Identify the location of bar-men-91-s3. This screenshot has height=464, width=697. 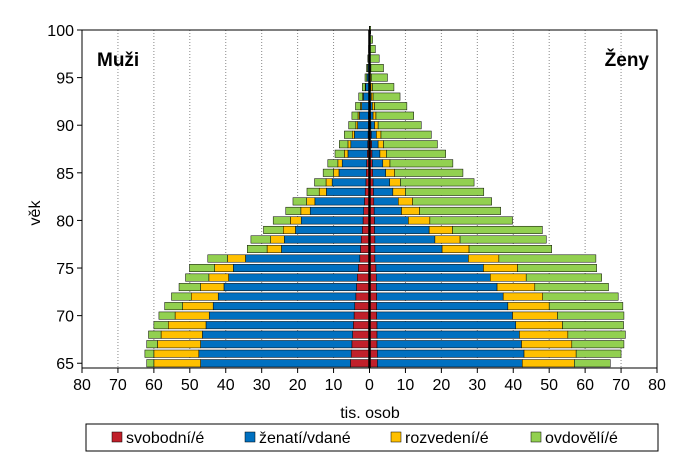
(355, 115).